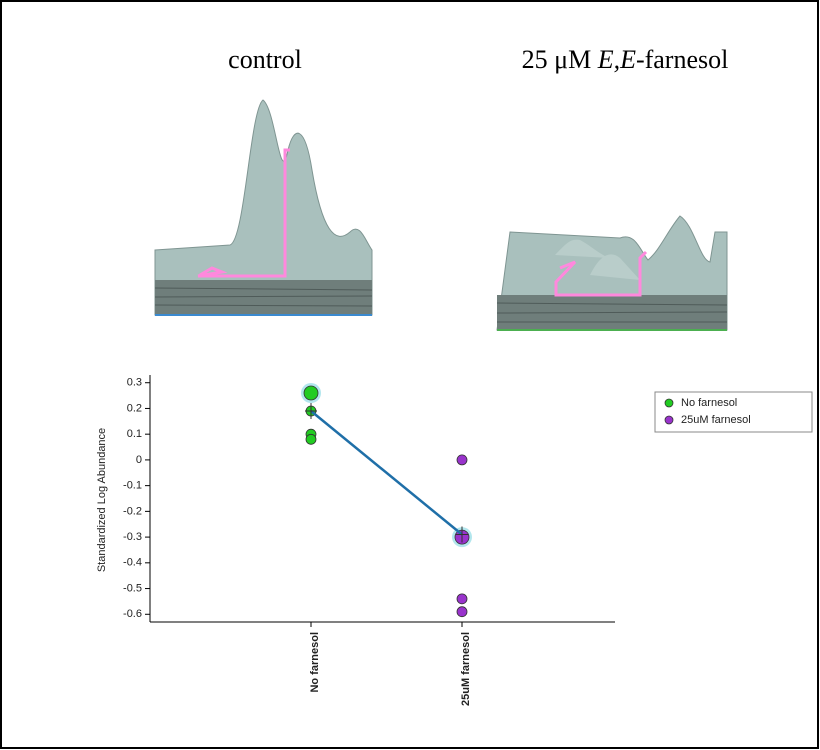 This screenshot has width=820, height=750. Describe the element at coordinates (102, 500) in the screenshot. I see `y-axis-label: Standardized Log Abundance` at that location.